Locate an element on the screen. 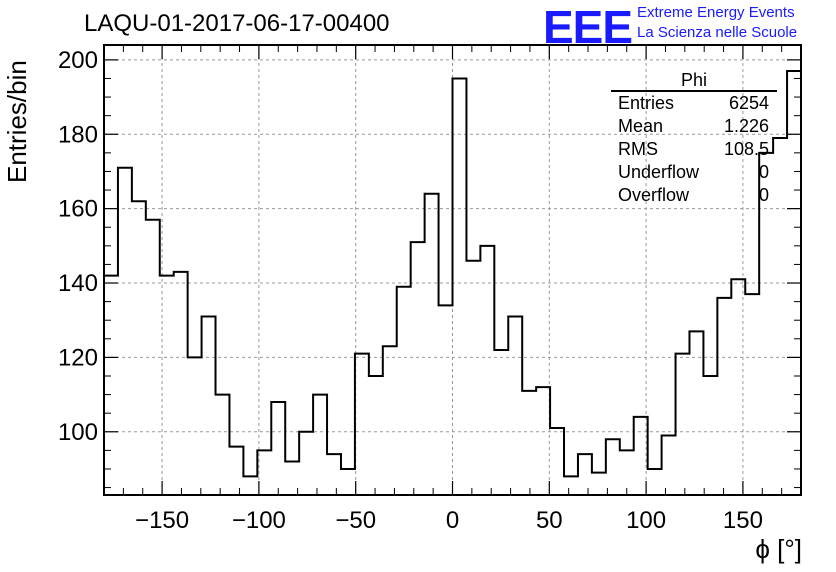 This screenshot has width=836, height=572. x-tick-label: −100 is located at coordinates (259, 520).